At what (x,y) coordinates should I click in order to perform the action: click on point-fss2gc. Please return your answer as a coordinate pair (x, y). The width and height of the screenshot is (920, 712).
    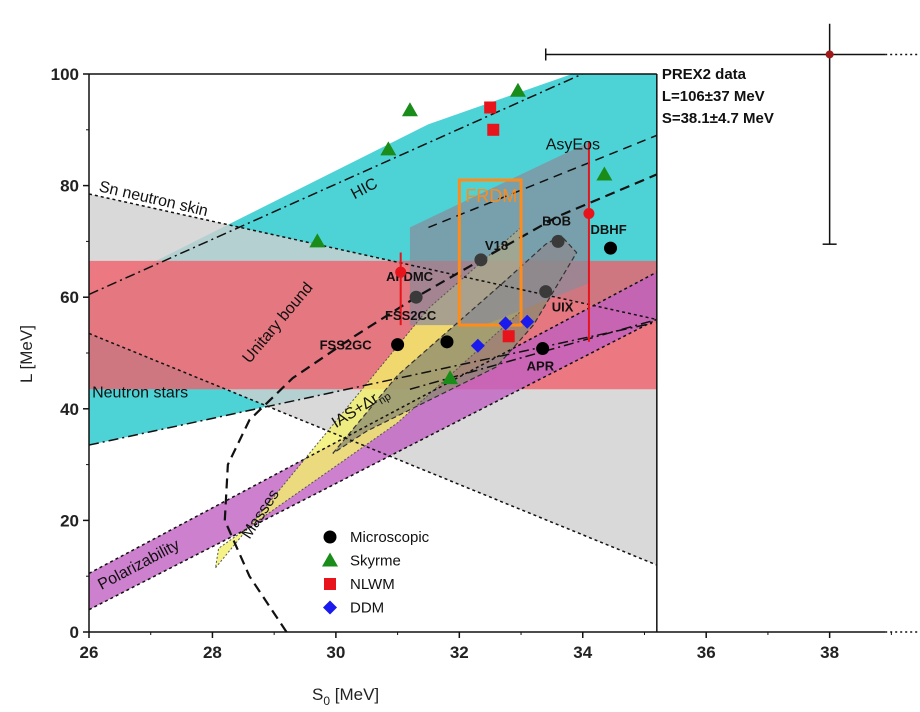
    Looking at the image, I should click on (398, 345).